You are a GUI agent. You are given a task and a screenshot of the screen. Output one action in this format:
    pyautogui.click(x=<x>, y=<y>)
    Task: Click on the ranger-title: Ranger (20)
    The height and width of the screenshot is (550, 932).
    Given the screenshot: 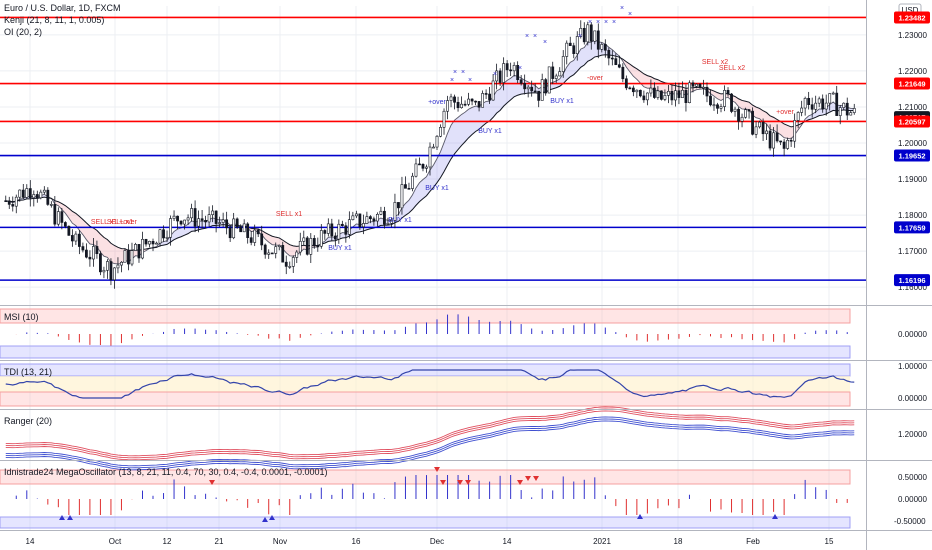 What is the action you would take?
    pyautogui.click(x=28, y=421)
    